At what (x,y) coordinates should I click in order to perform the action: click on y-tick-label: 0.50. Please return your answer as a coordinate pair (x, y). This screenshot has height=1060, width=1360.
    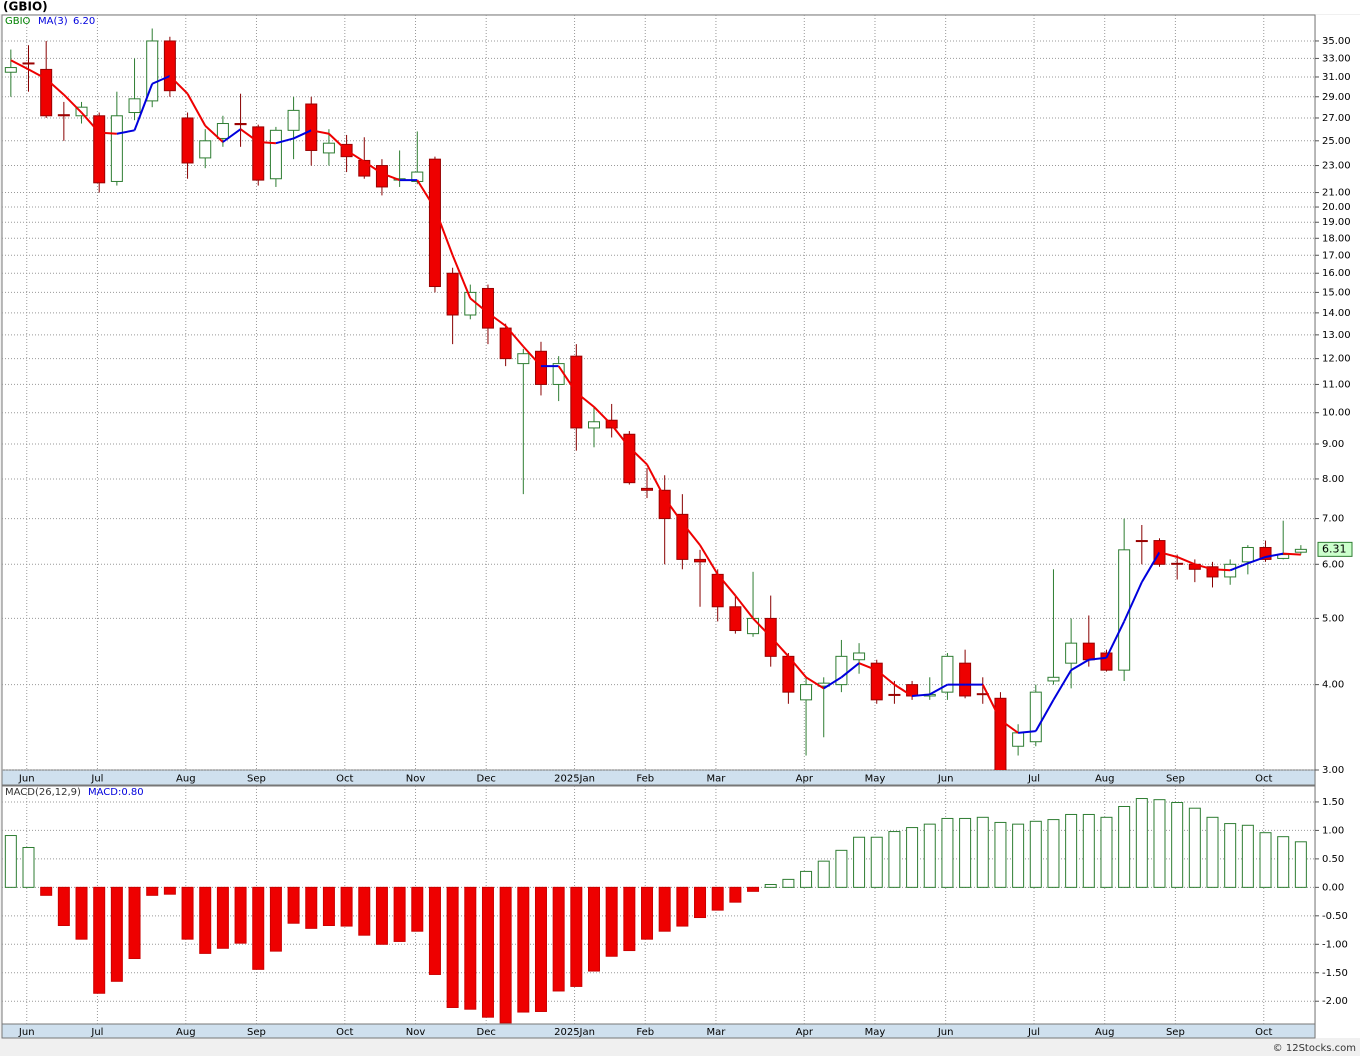
    Looking at the image, I should click on (1333, 859).